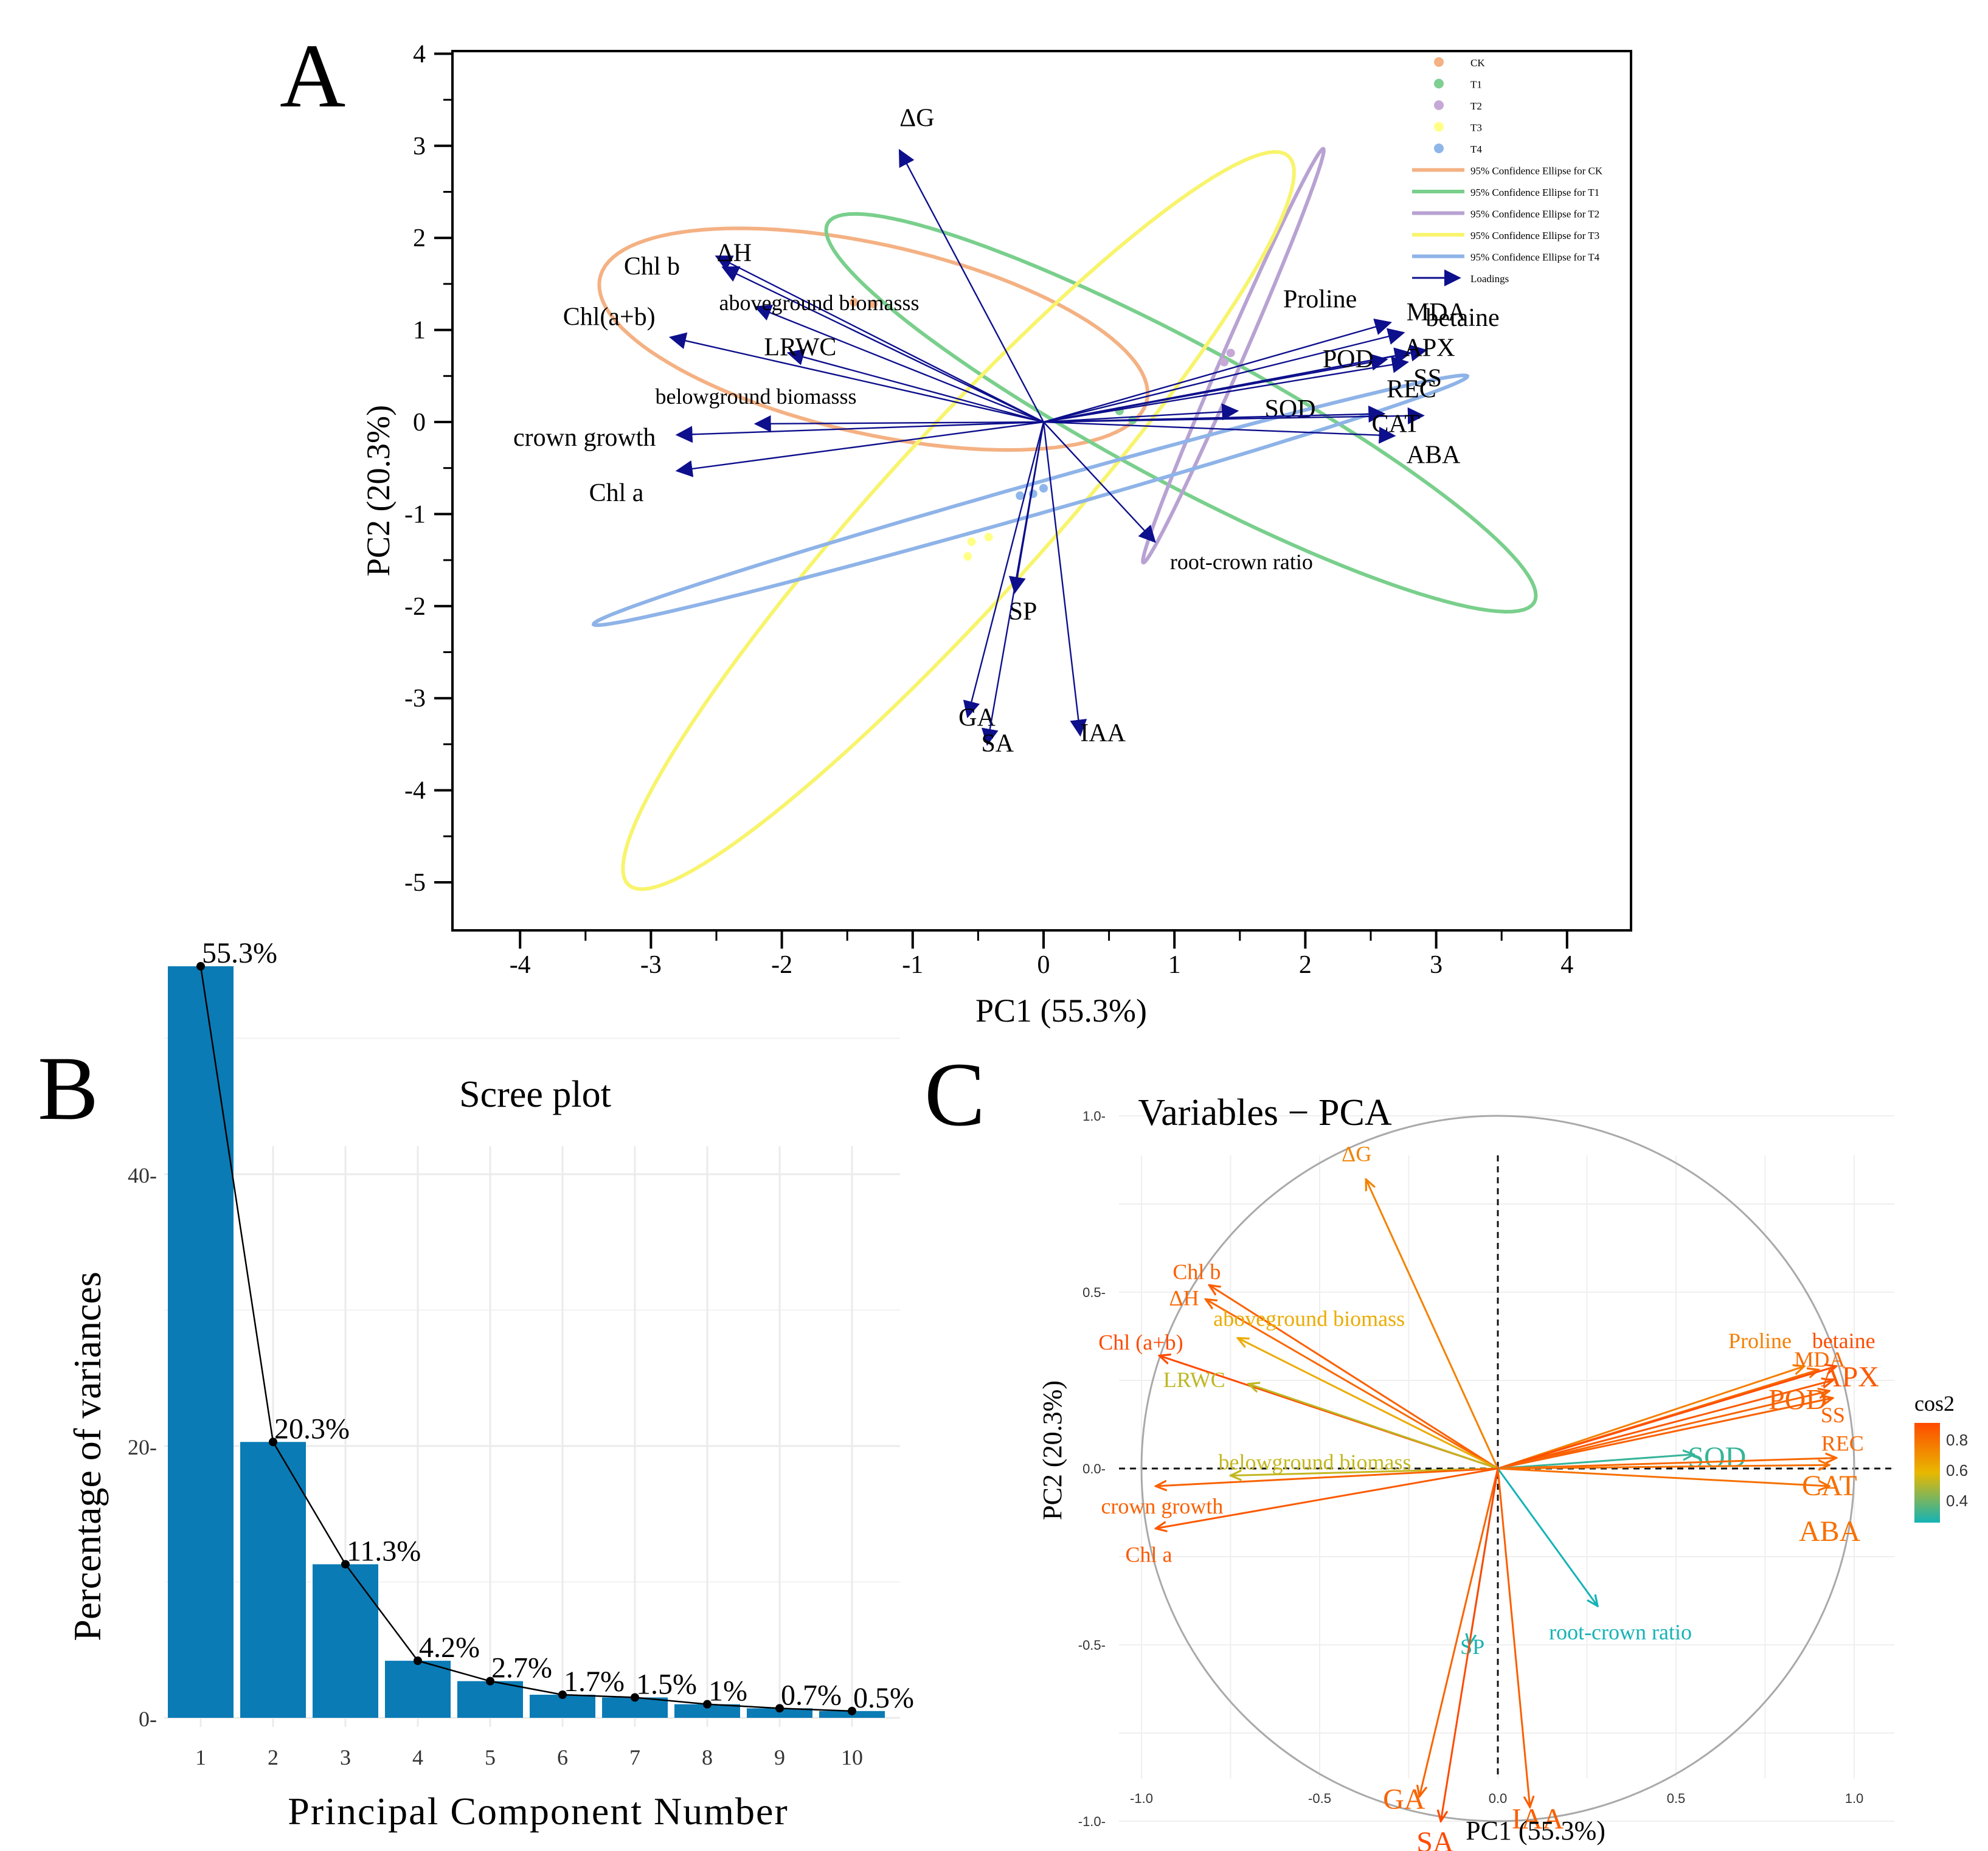 This screenshot has width=1988, height=1851. I want to click on loading-label-cat: CAT, so click(1396, 424).